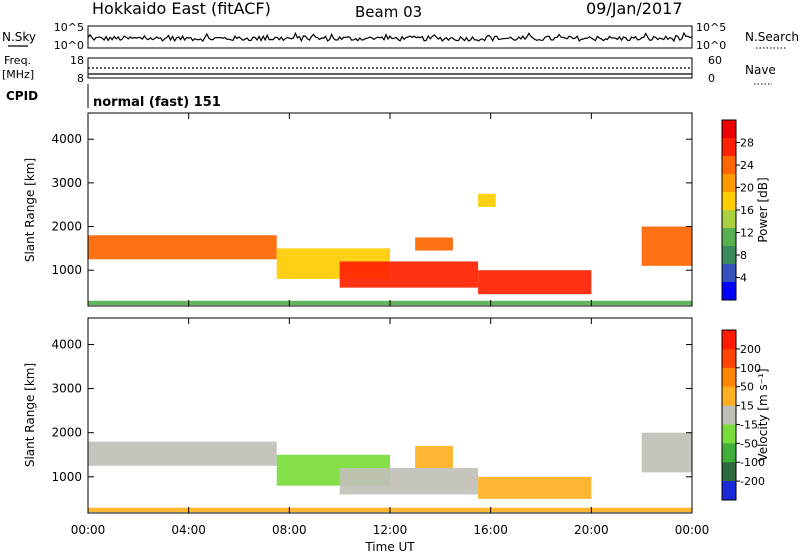  I want to click on x-tick-label: 12:00, so click(390, 530).